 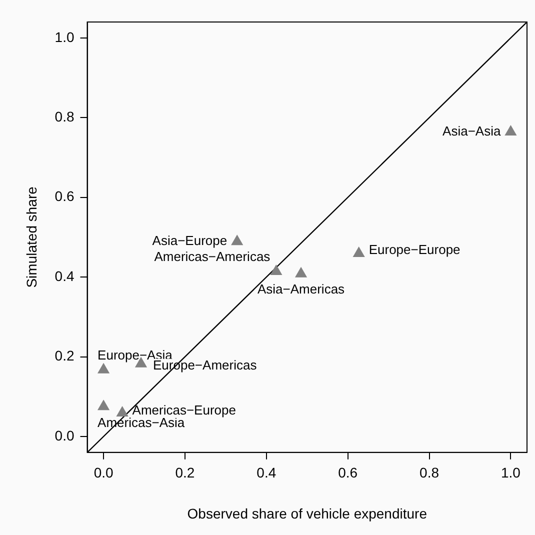 I want to click on y-tick-label: 0.6, so click(x=64, y=196).